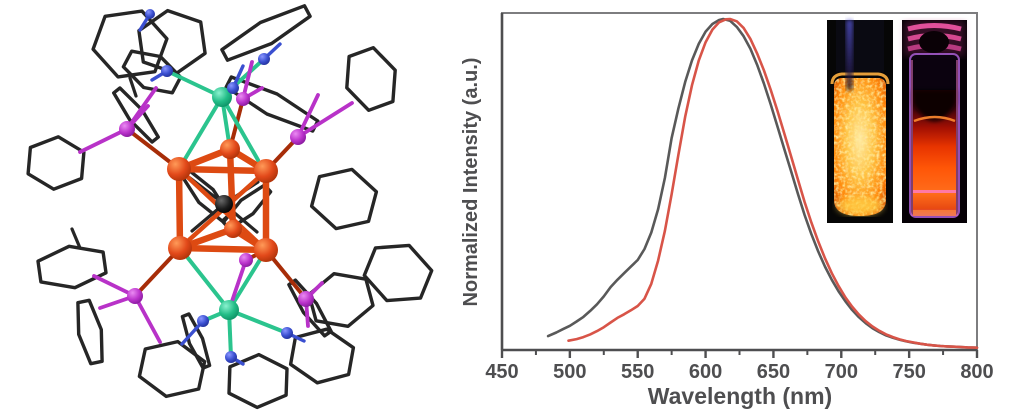 This screenshot has height=416, width=1010. Describe the element at coordinates (569, 372) in the screenshot. I see `x-tick-label: 500` at that location.